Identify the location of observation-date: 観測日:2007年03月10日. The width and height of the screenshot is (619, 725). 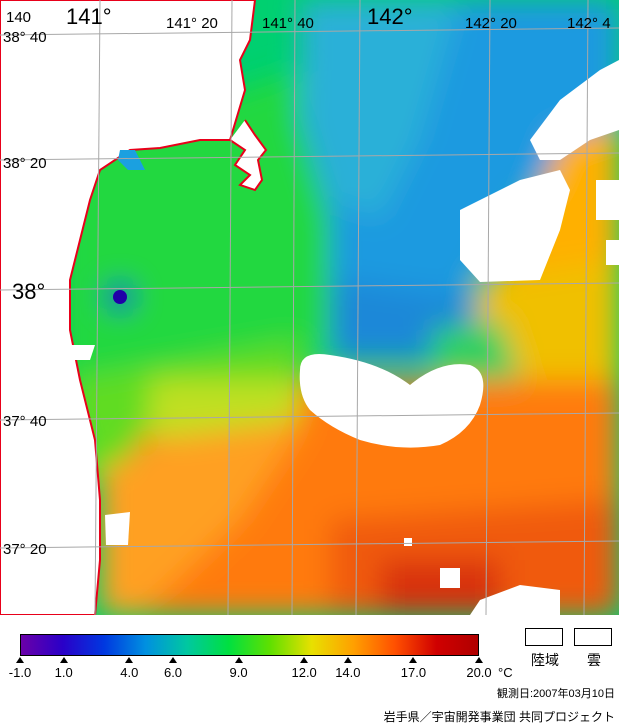
(556, 694).